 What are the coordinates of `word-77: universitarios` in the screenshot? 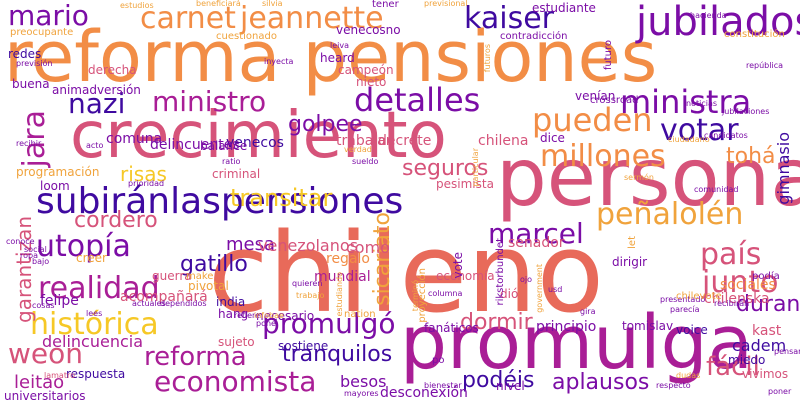 It's located at (45, 394).